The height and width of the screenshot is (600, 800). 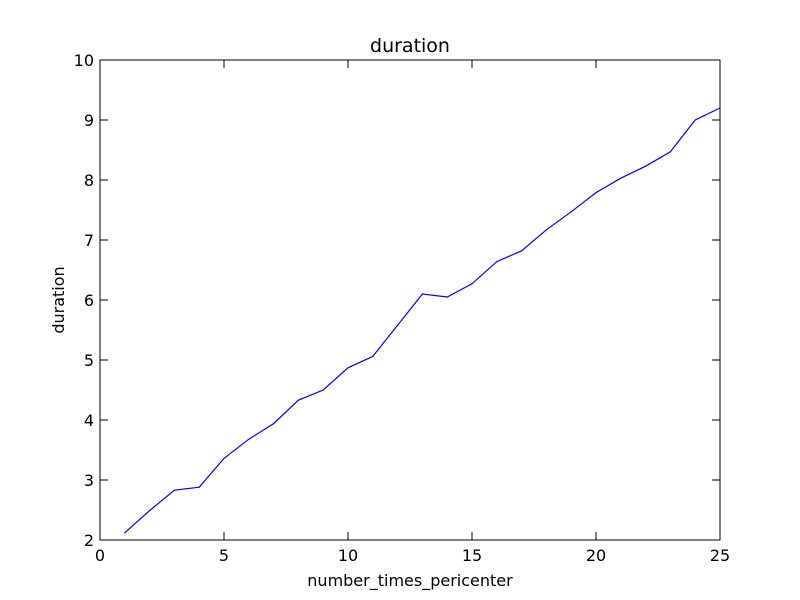 I want to click on x-tick-label: 15, so click(x=472, y=555).